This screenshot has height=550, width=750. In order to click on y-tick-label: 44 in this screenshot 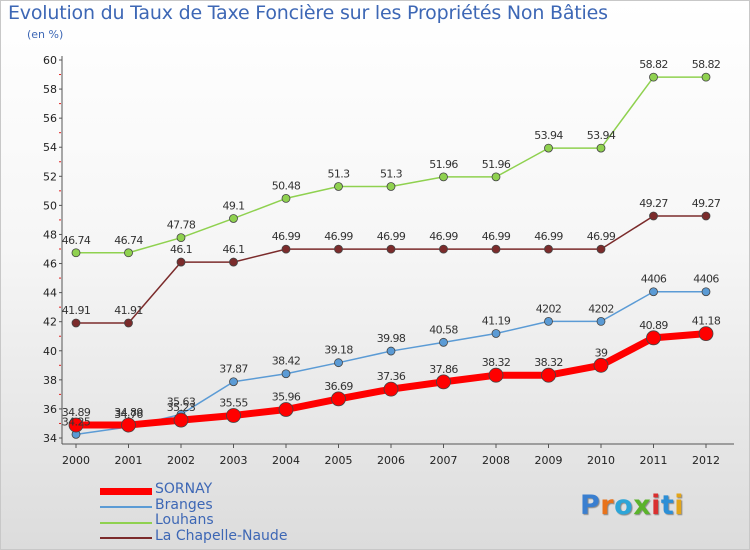, I will do `click(50, 293)`.